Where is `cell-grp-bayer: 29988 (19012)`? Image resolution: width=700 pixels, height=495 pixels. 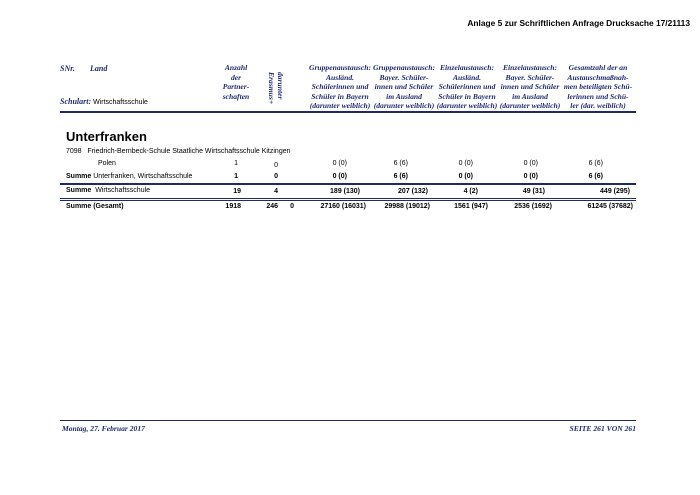 cell-grp-bayer: 29988 (19012) is located at coordinates (407, 206).